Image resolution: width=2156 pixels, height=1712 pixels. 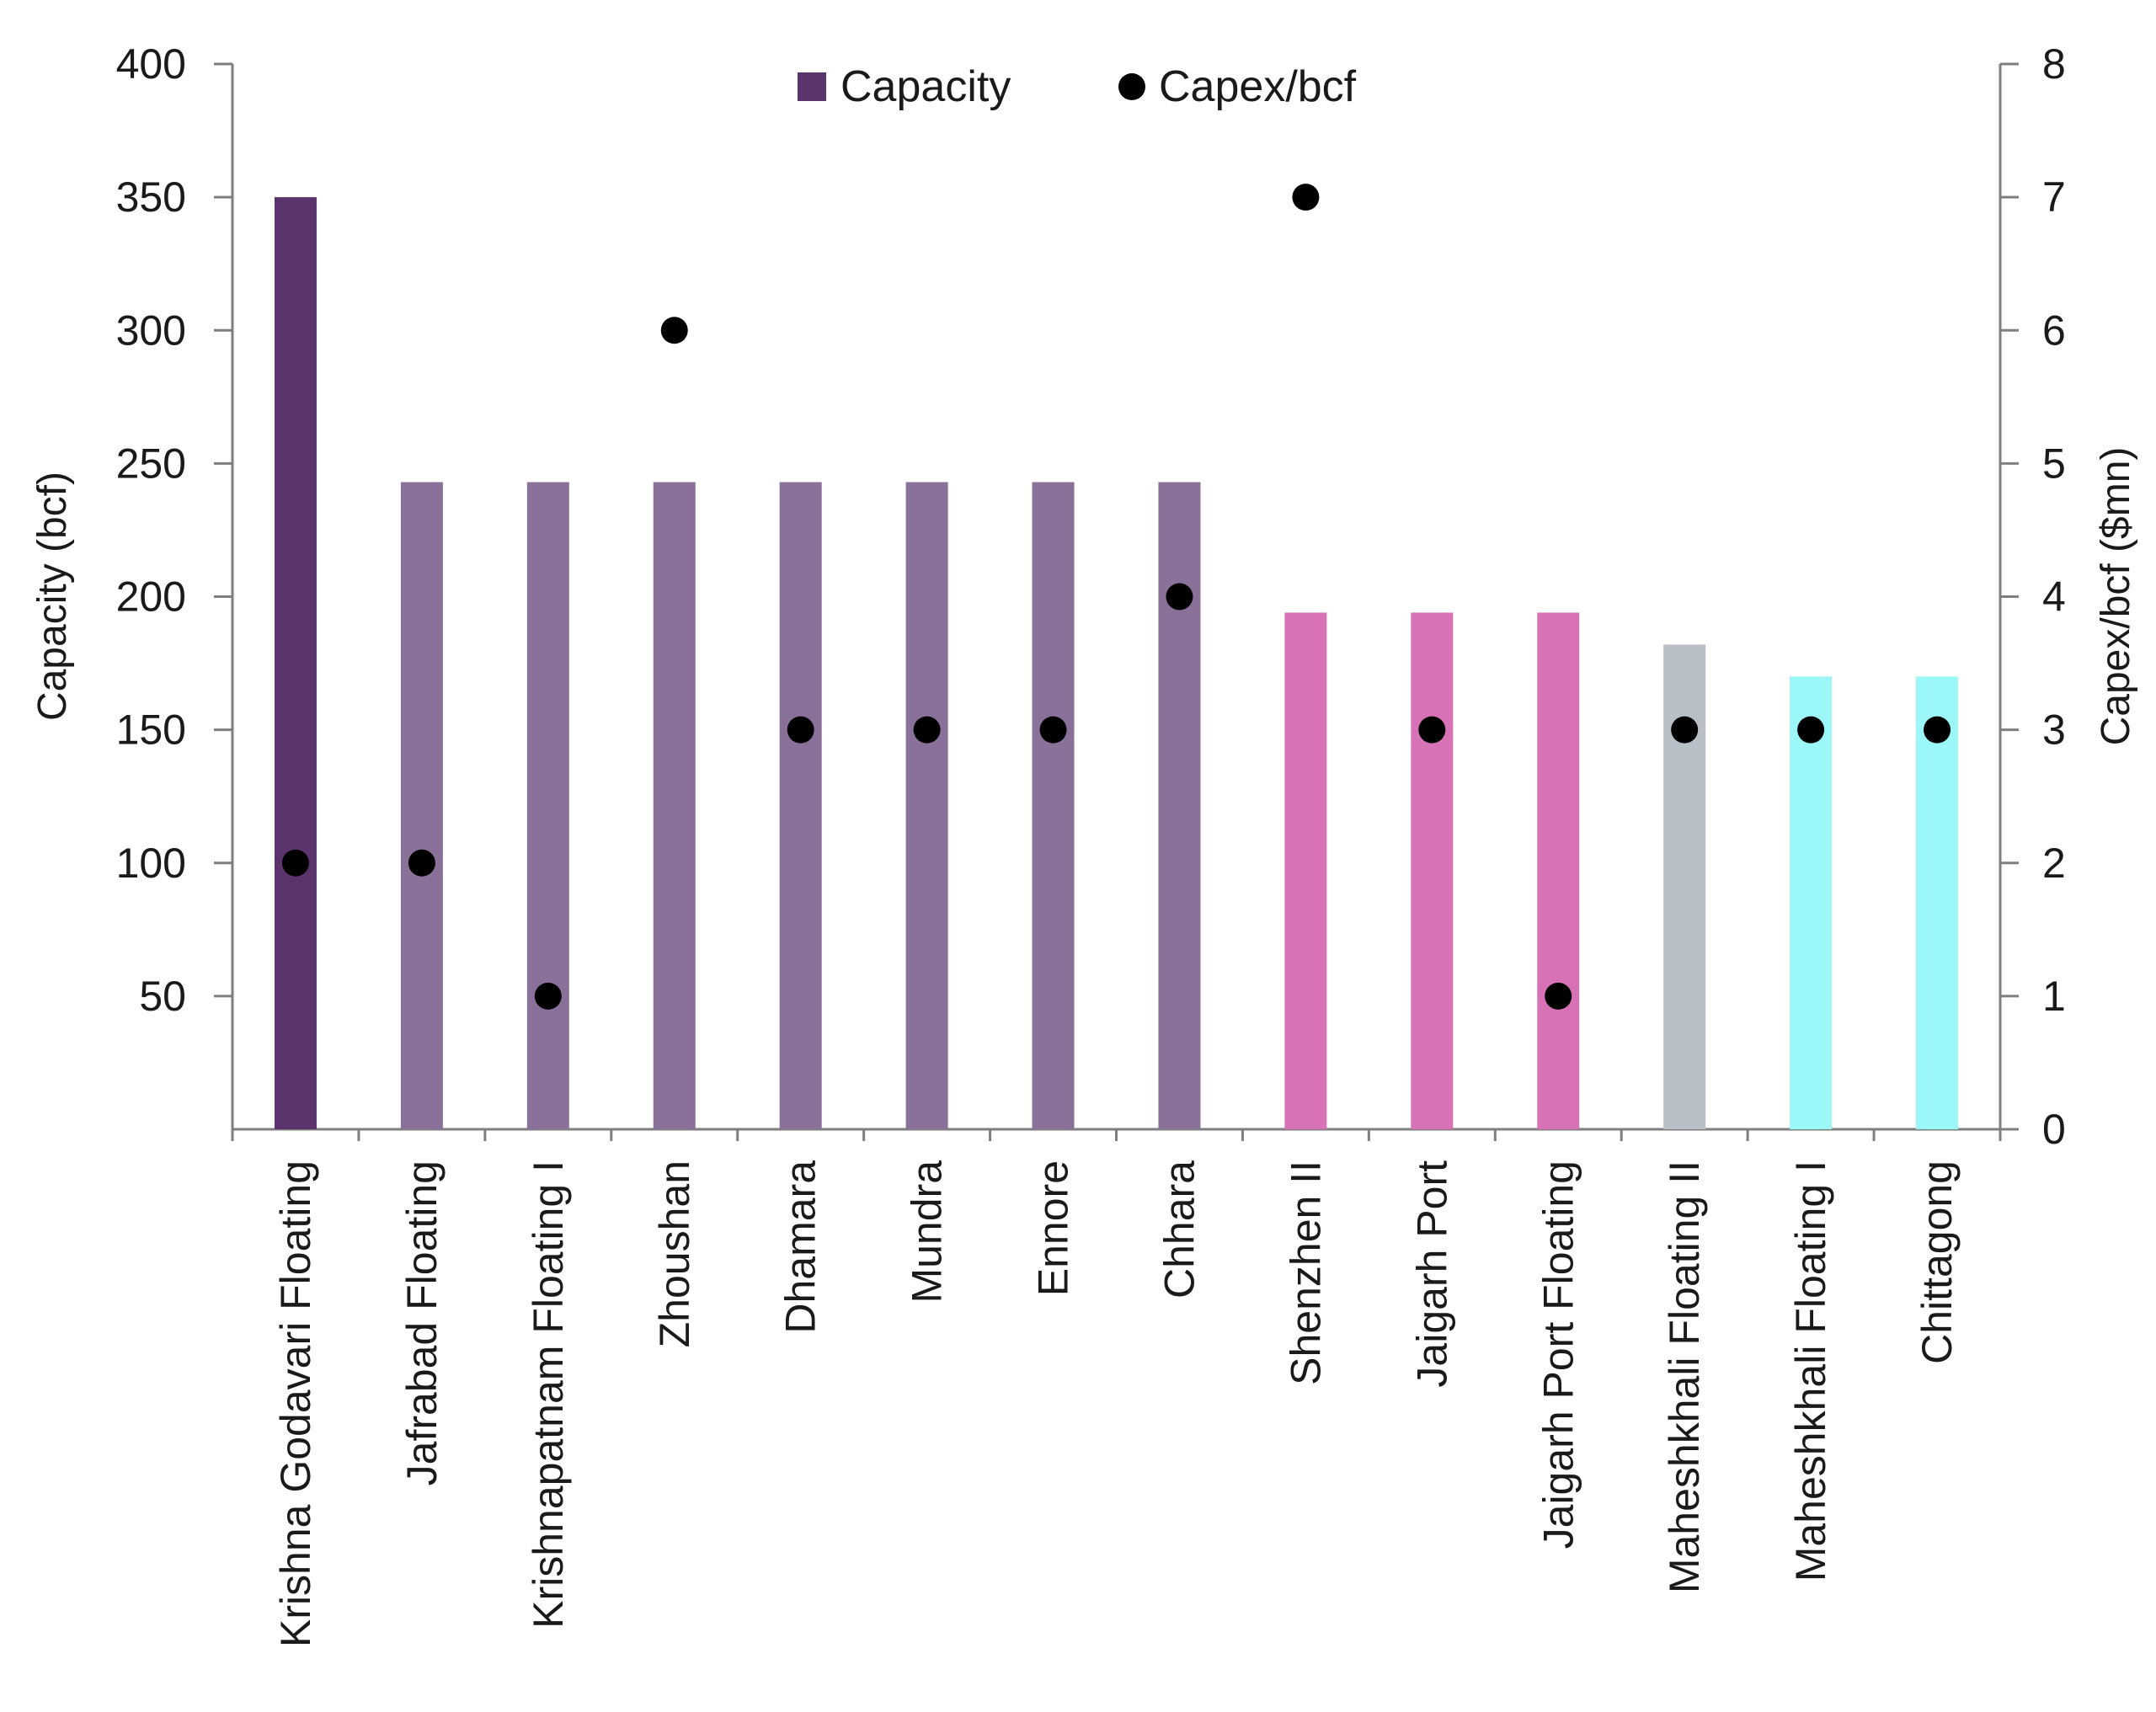 I want to click on right-tick-label: 7, so click(x=2054, y=197).